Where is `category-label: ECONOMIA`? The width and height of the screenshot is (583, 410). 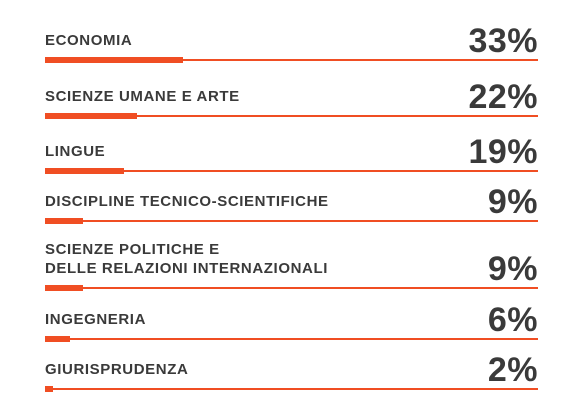
category-label: ECONOMIA is located at coordinates (89, 40).